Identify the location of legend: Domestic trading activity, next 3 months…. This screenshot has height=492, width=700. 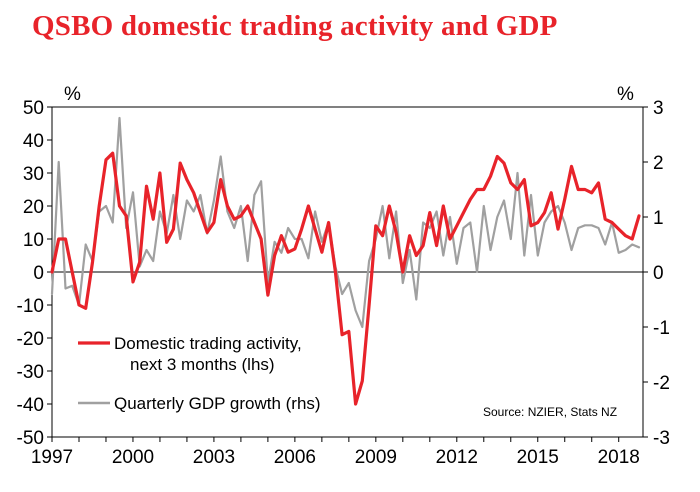
(199, 373).